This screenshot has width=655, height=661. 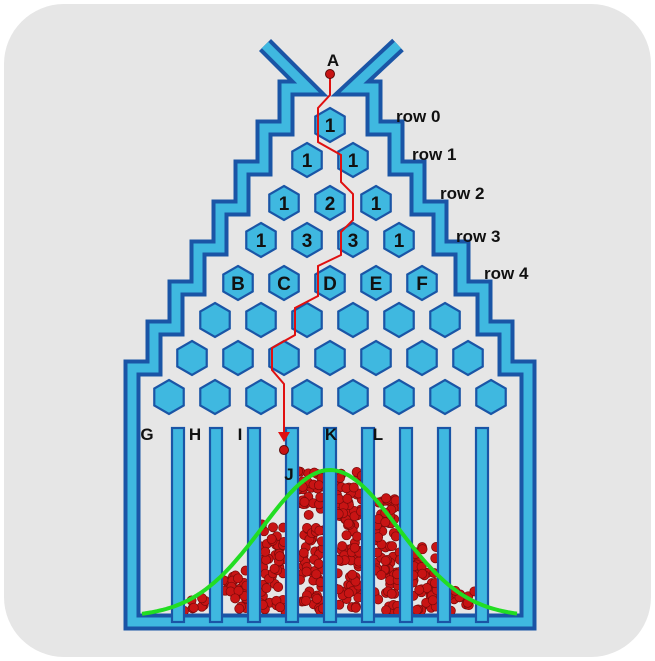 What do you see at coordinates (478, 236) in the screenshot?
I see `row-label-3: row 3` at bounding box center [478, 236].